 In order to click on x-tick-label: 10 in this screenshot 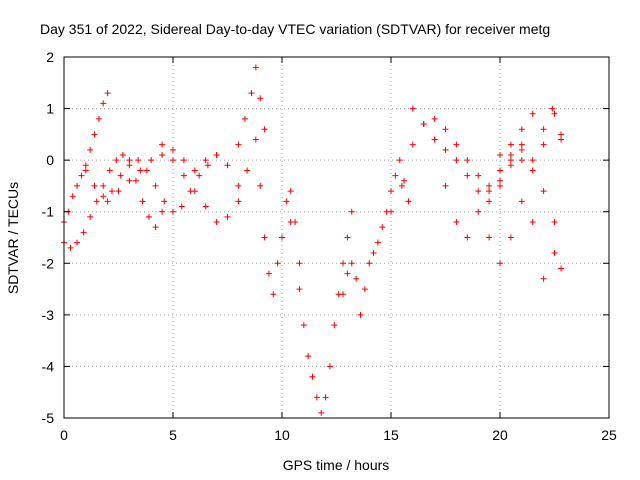, I will do `click(282, 435)`.